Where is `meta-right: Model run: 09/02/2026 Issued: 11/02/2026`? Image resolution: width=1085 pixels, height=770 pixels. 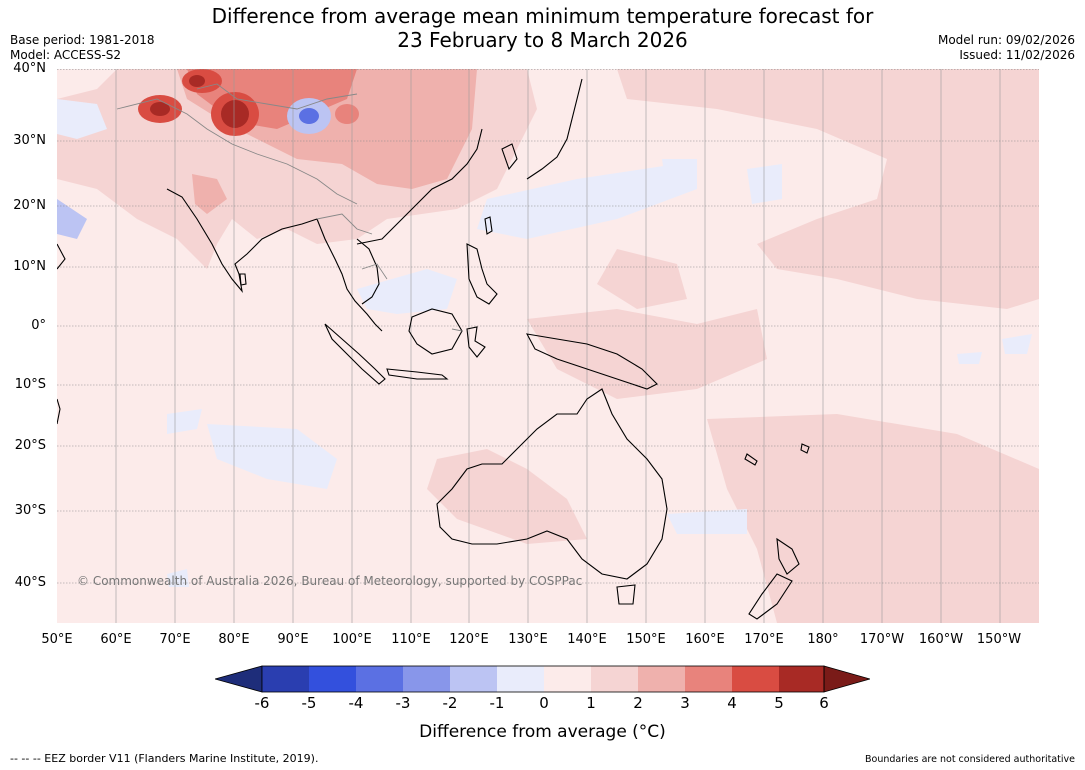 meta-right: Model run: 09/02/2026 Issued: 11/02/2026 is located at coordinates (1006, 48).